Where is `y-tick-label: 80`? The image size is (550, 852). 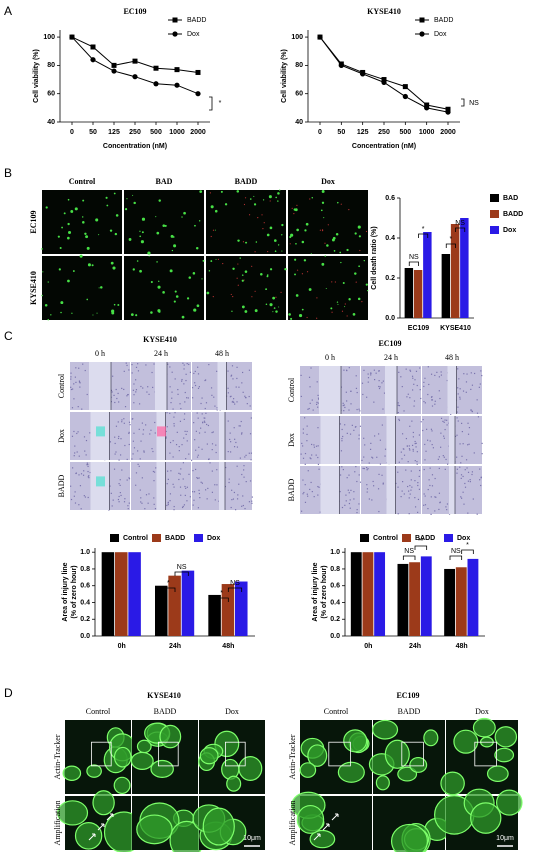 y-tick-label: 80 is located at coordinates (51, 65).